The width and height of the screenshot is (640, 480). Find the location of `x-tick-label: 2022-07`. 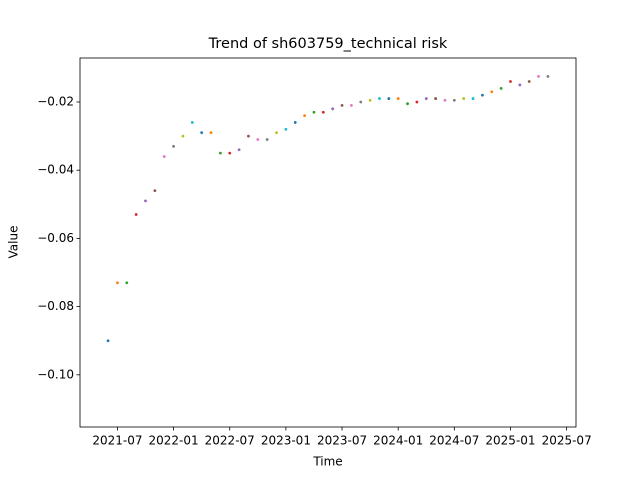

x-tick-label: 2022-07 is located at coordinates (230, 441).